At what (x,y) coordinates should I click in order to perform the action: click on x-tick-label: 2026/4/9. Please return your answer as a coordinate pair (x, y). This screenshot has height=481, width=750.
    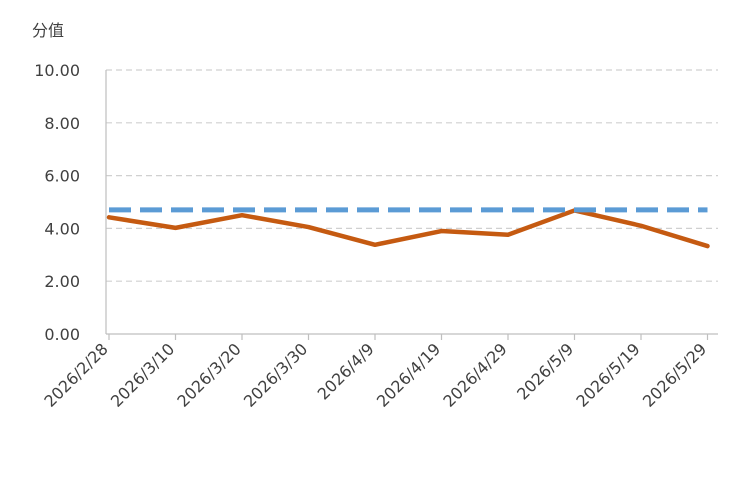
    Looking at the image, I should click on (346, 371).